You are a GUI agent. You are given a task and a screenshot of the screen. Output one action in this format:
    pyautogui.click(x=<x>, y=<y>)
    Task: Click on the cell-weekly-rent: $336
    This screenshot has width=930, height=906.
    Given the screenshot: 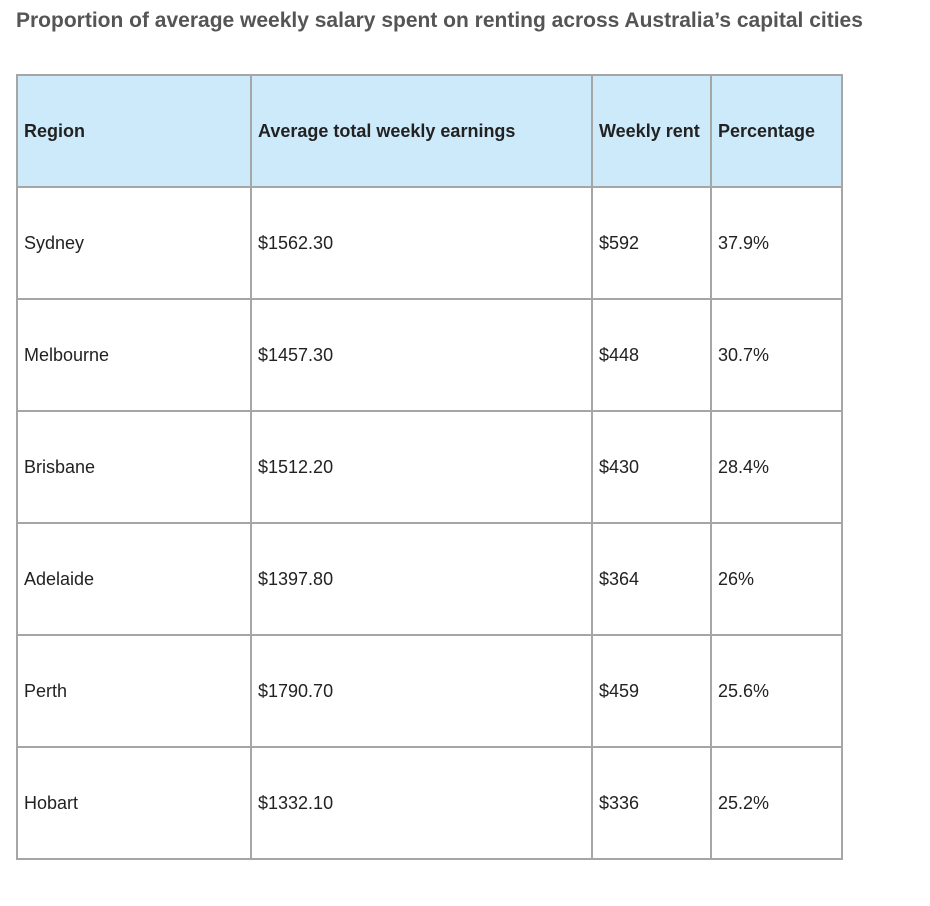 What is the action you would take?
    pyautogui.click(x=651, y=803)
    